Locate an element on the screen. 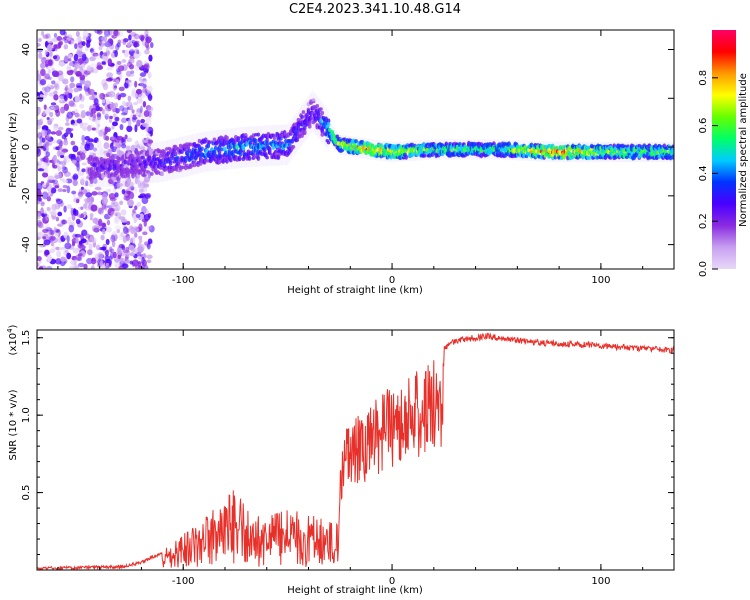 Image resolution: width=750 pixels, height=600 pixels. snr-multiplier-base: (x10 is located at coordinates (13, 344).